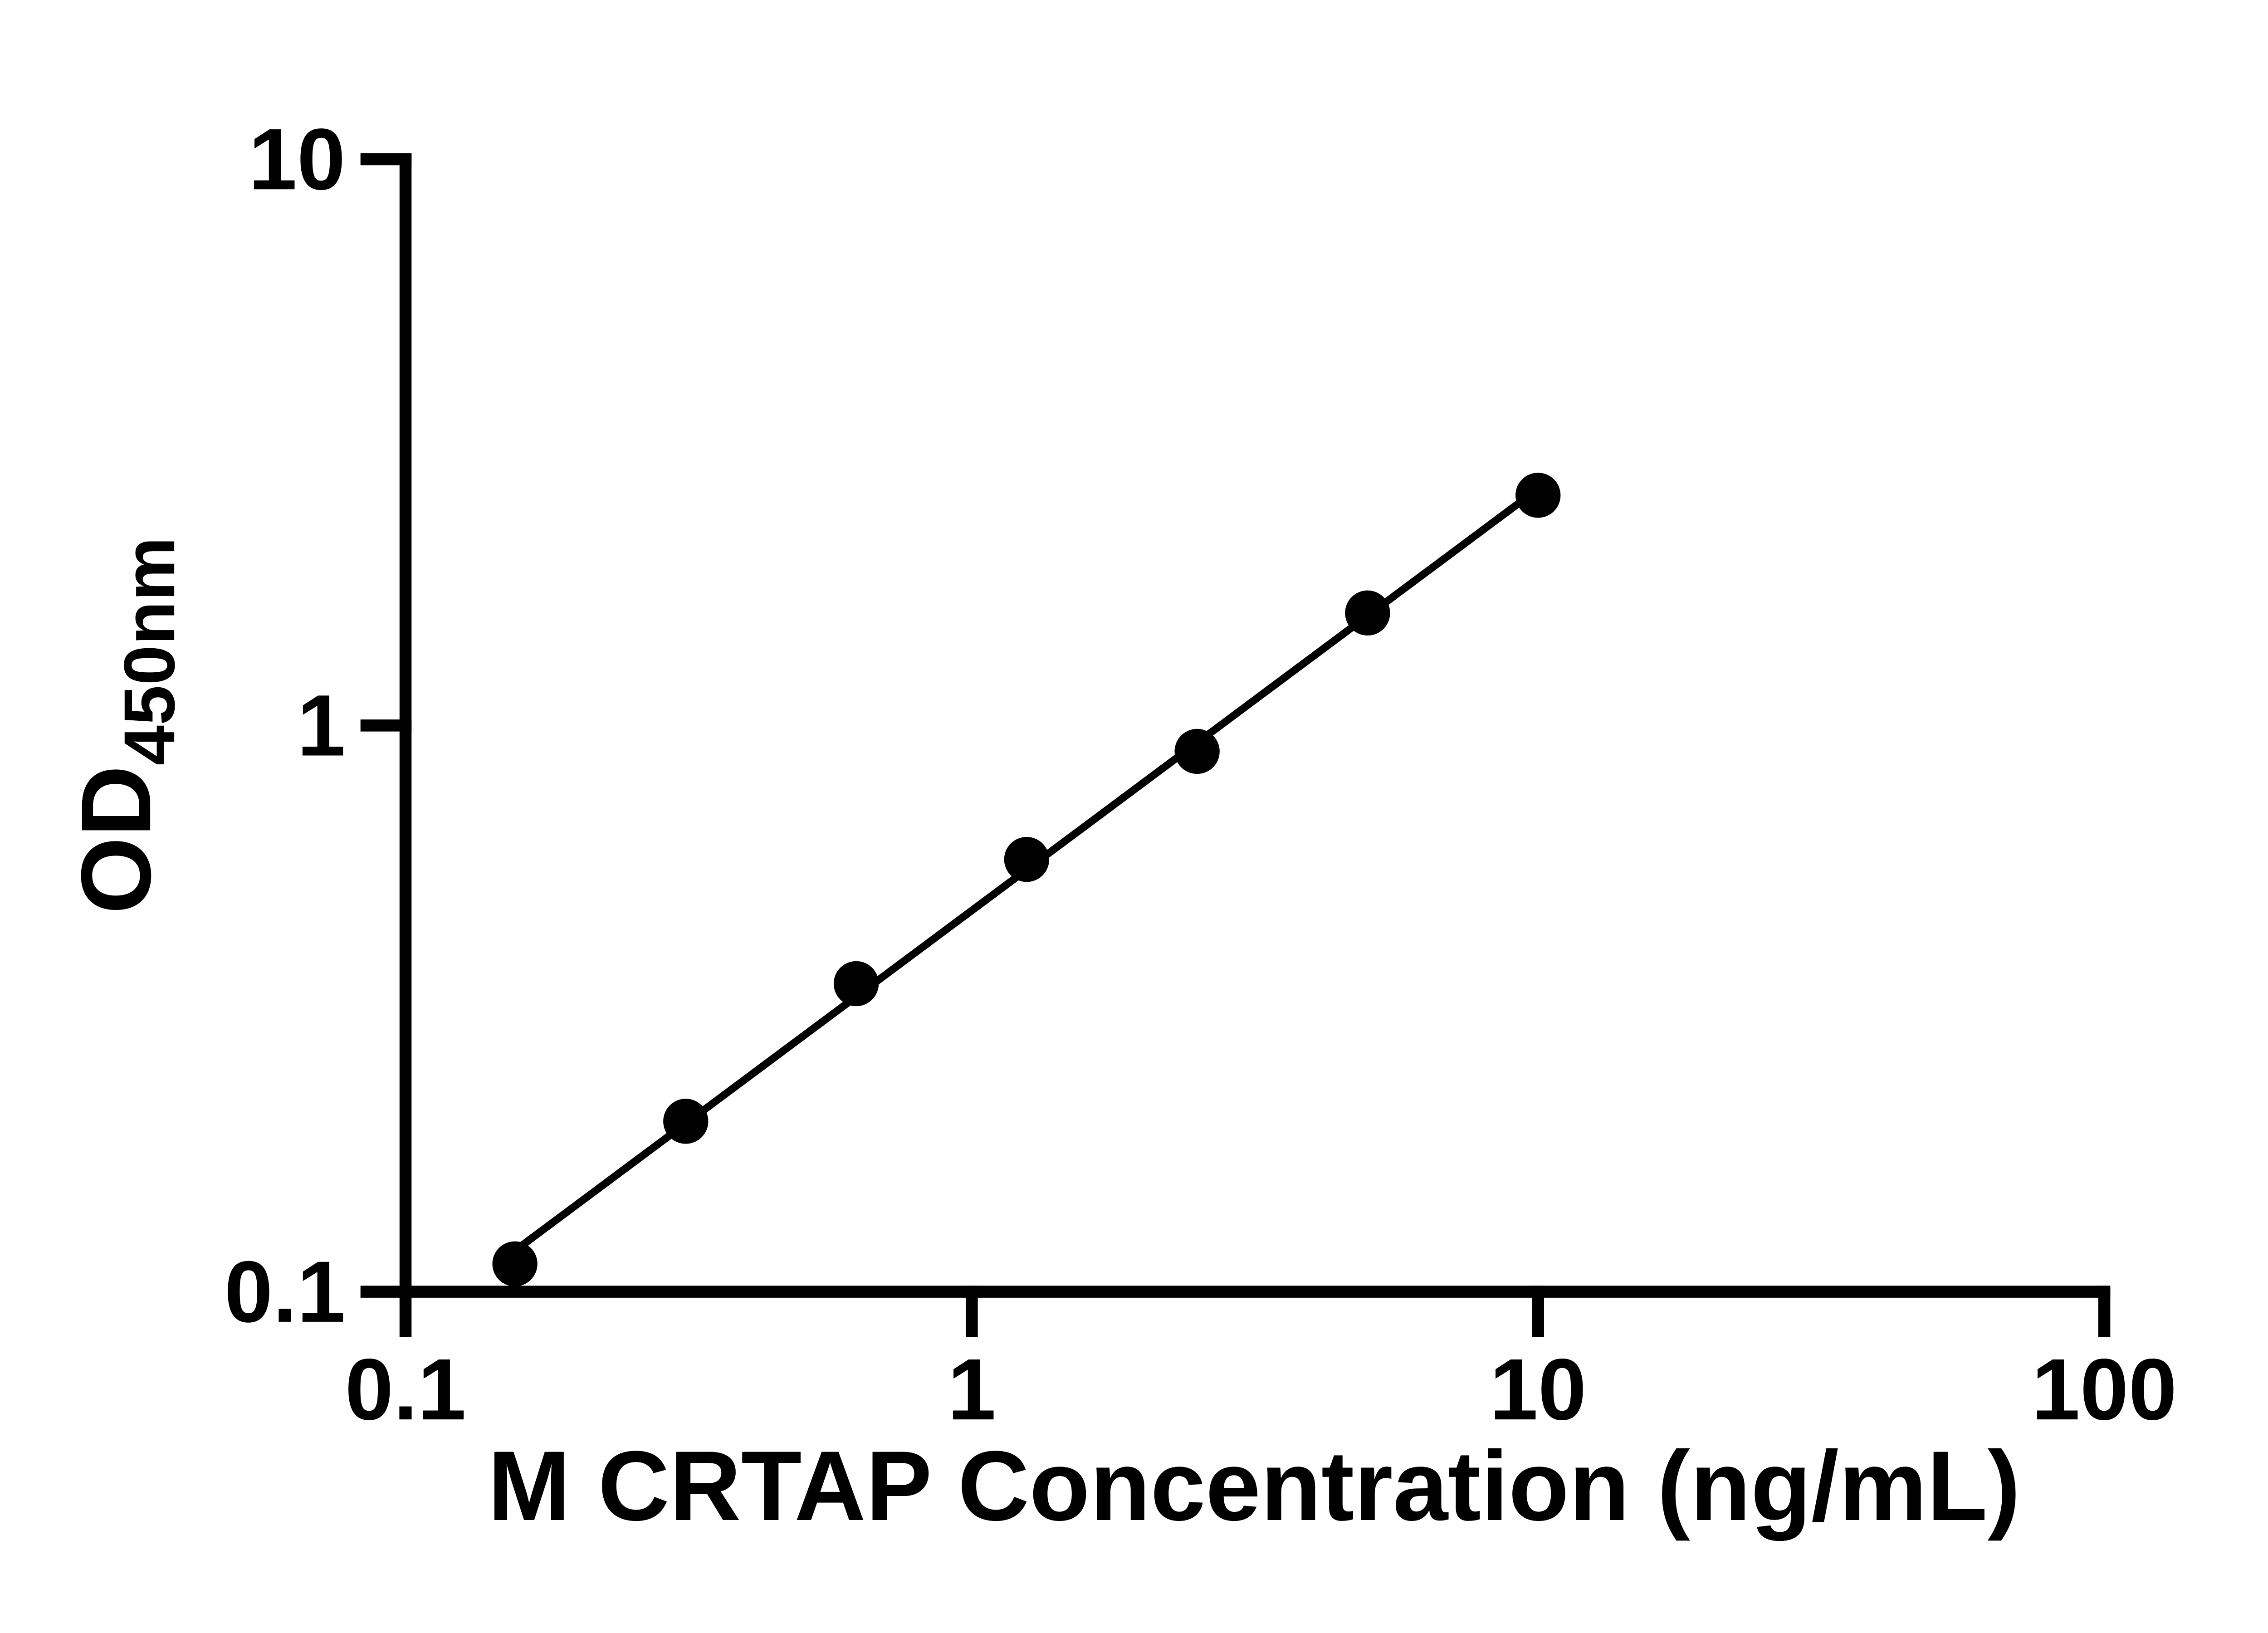 This screenshot has height=1633, width=2268. I want to click on y-tick-label: 1, so click(322, 725).